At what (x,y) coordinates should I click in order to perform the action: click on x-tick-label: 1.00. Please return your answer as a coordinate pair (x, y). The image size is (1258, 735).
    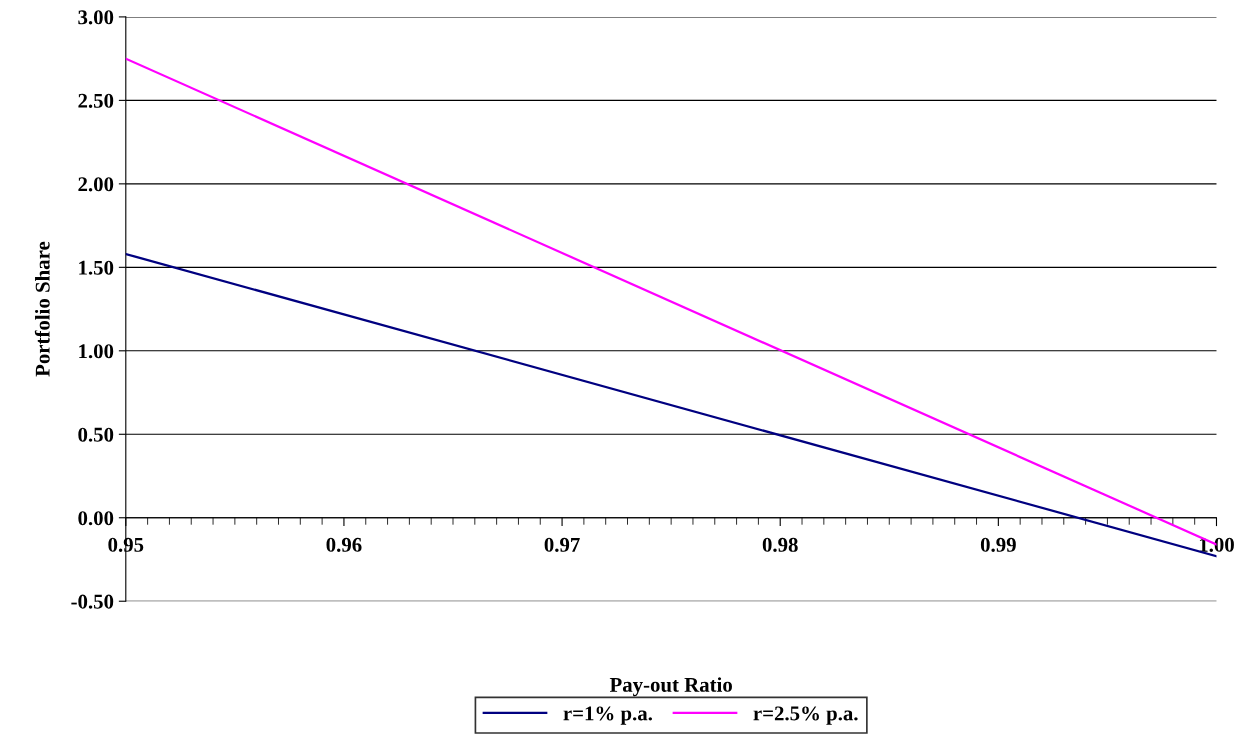
    Looking at the image, I should click on (1216, 544).